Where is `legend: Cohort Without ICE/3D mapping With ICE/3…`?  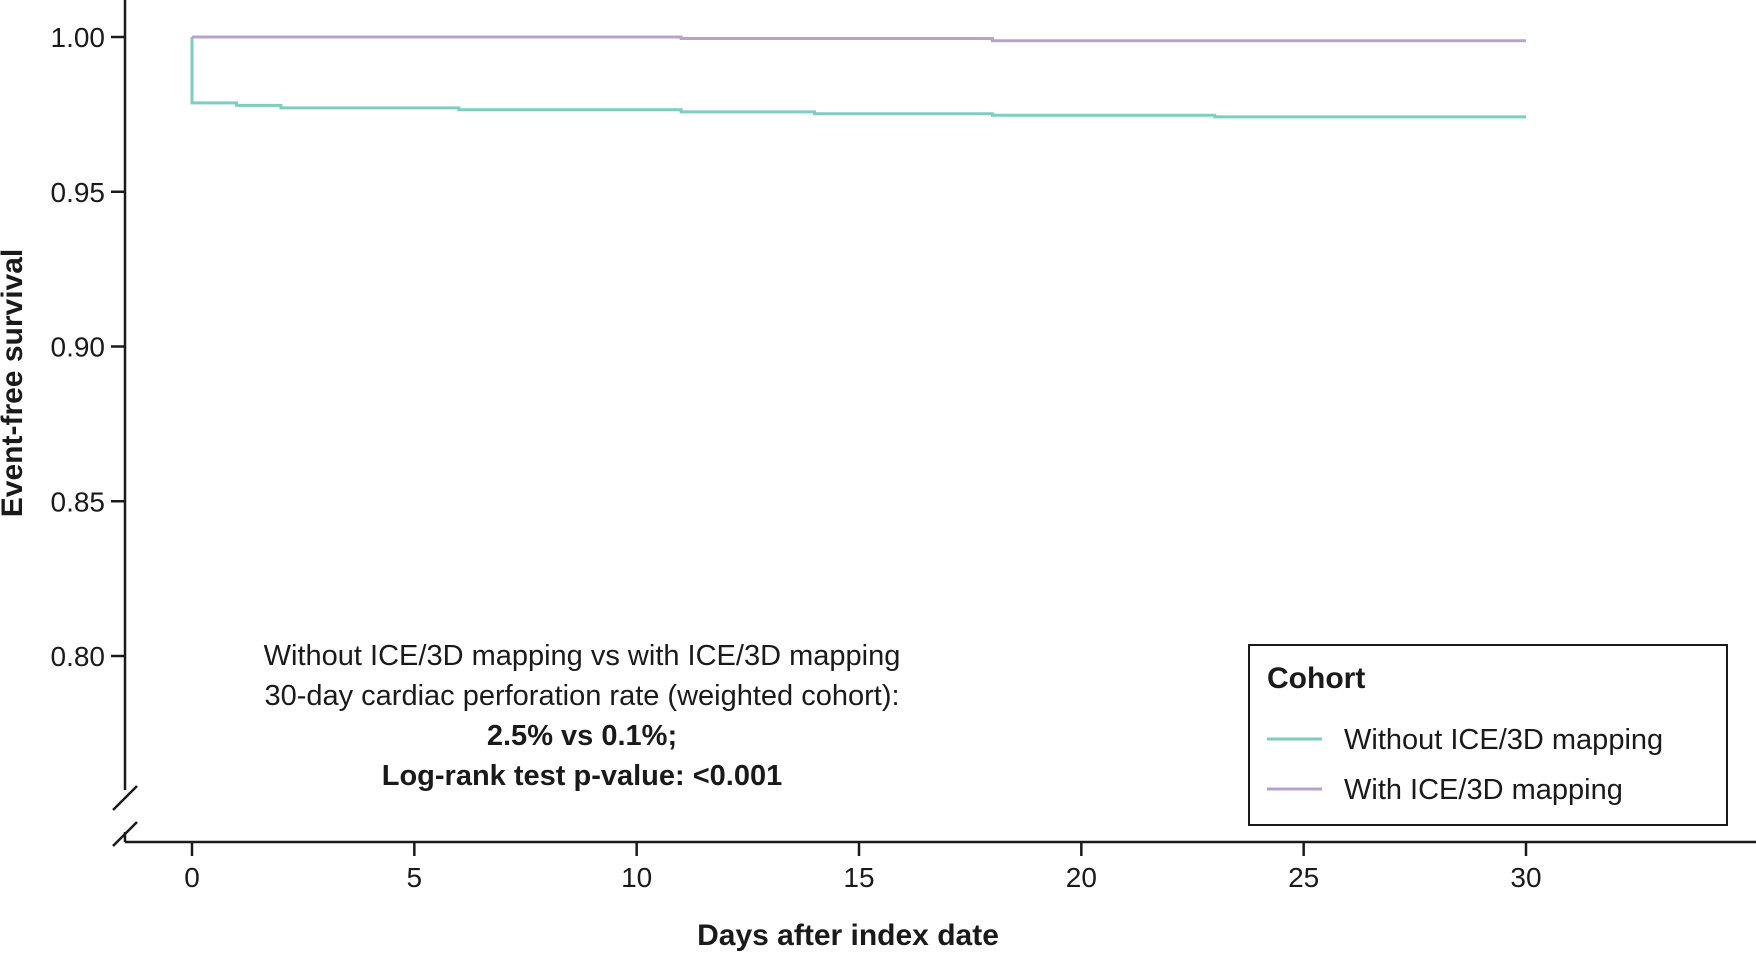
legend: Cohort Without ICE/3D mapping With ICE/3… is located at coordinates (1488, 735).